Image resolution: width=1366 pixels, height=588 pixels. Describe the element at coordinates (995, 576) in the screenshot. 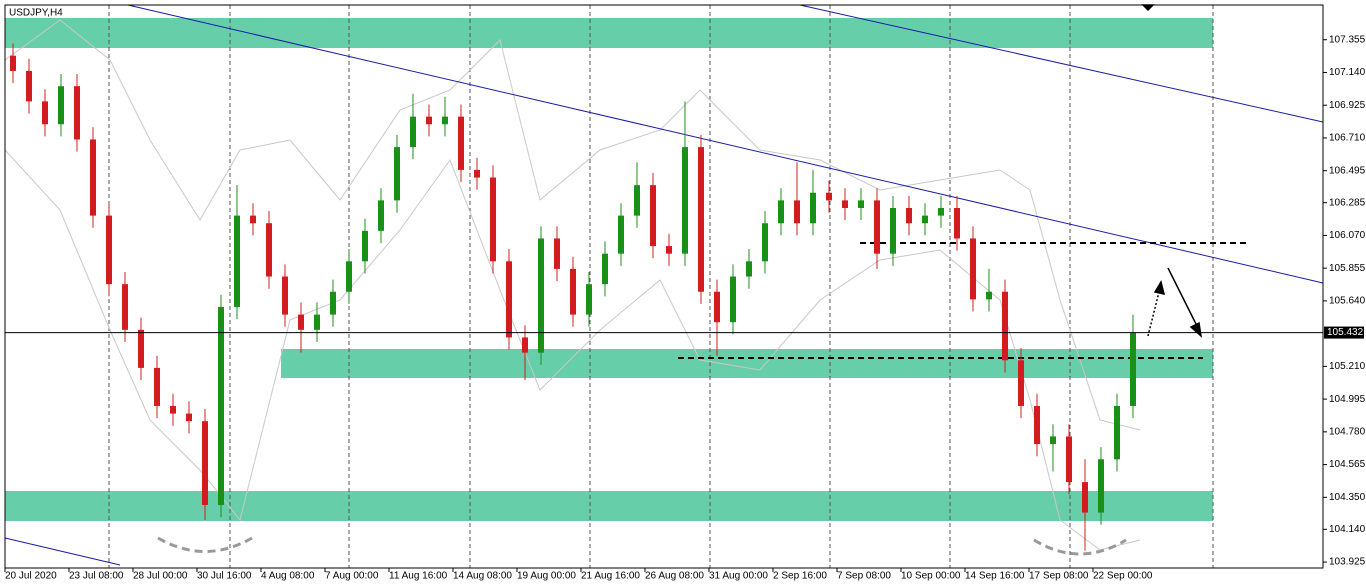

I see `x-tick-label: 14 Sep 16:00` at that location.